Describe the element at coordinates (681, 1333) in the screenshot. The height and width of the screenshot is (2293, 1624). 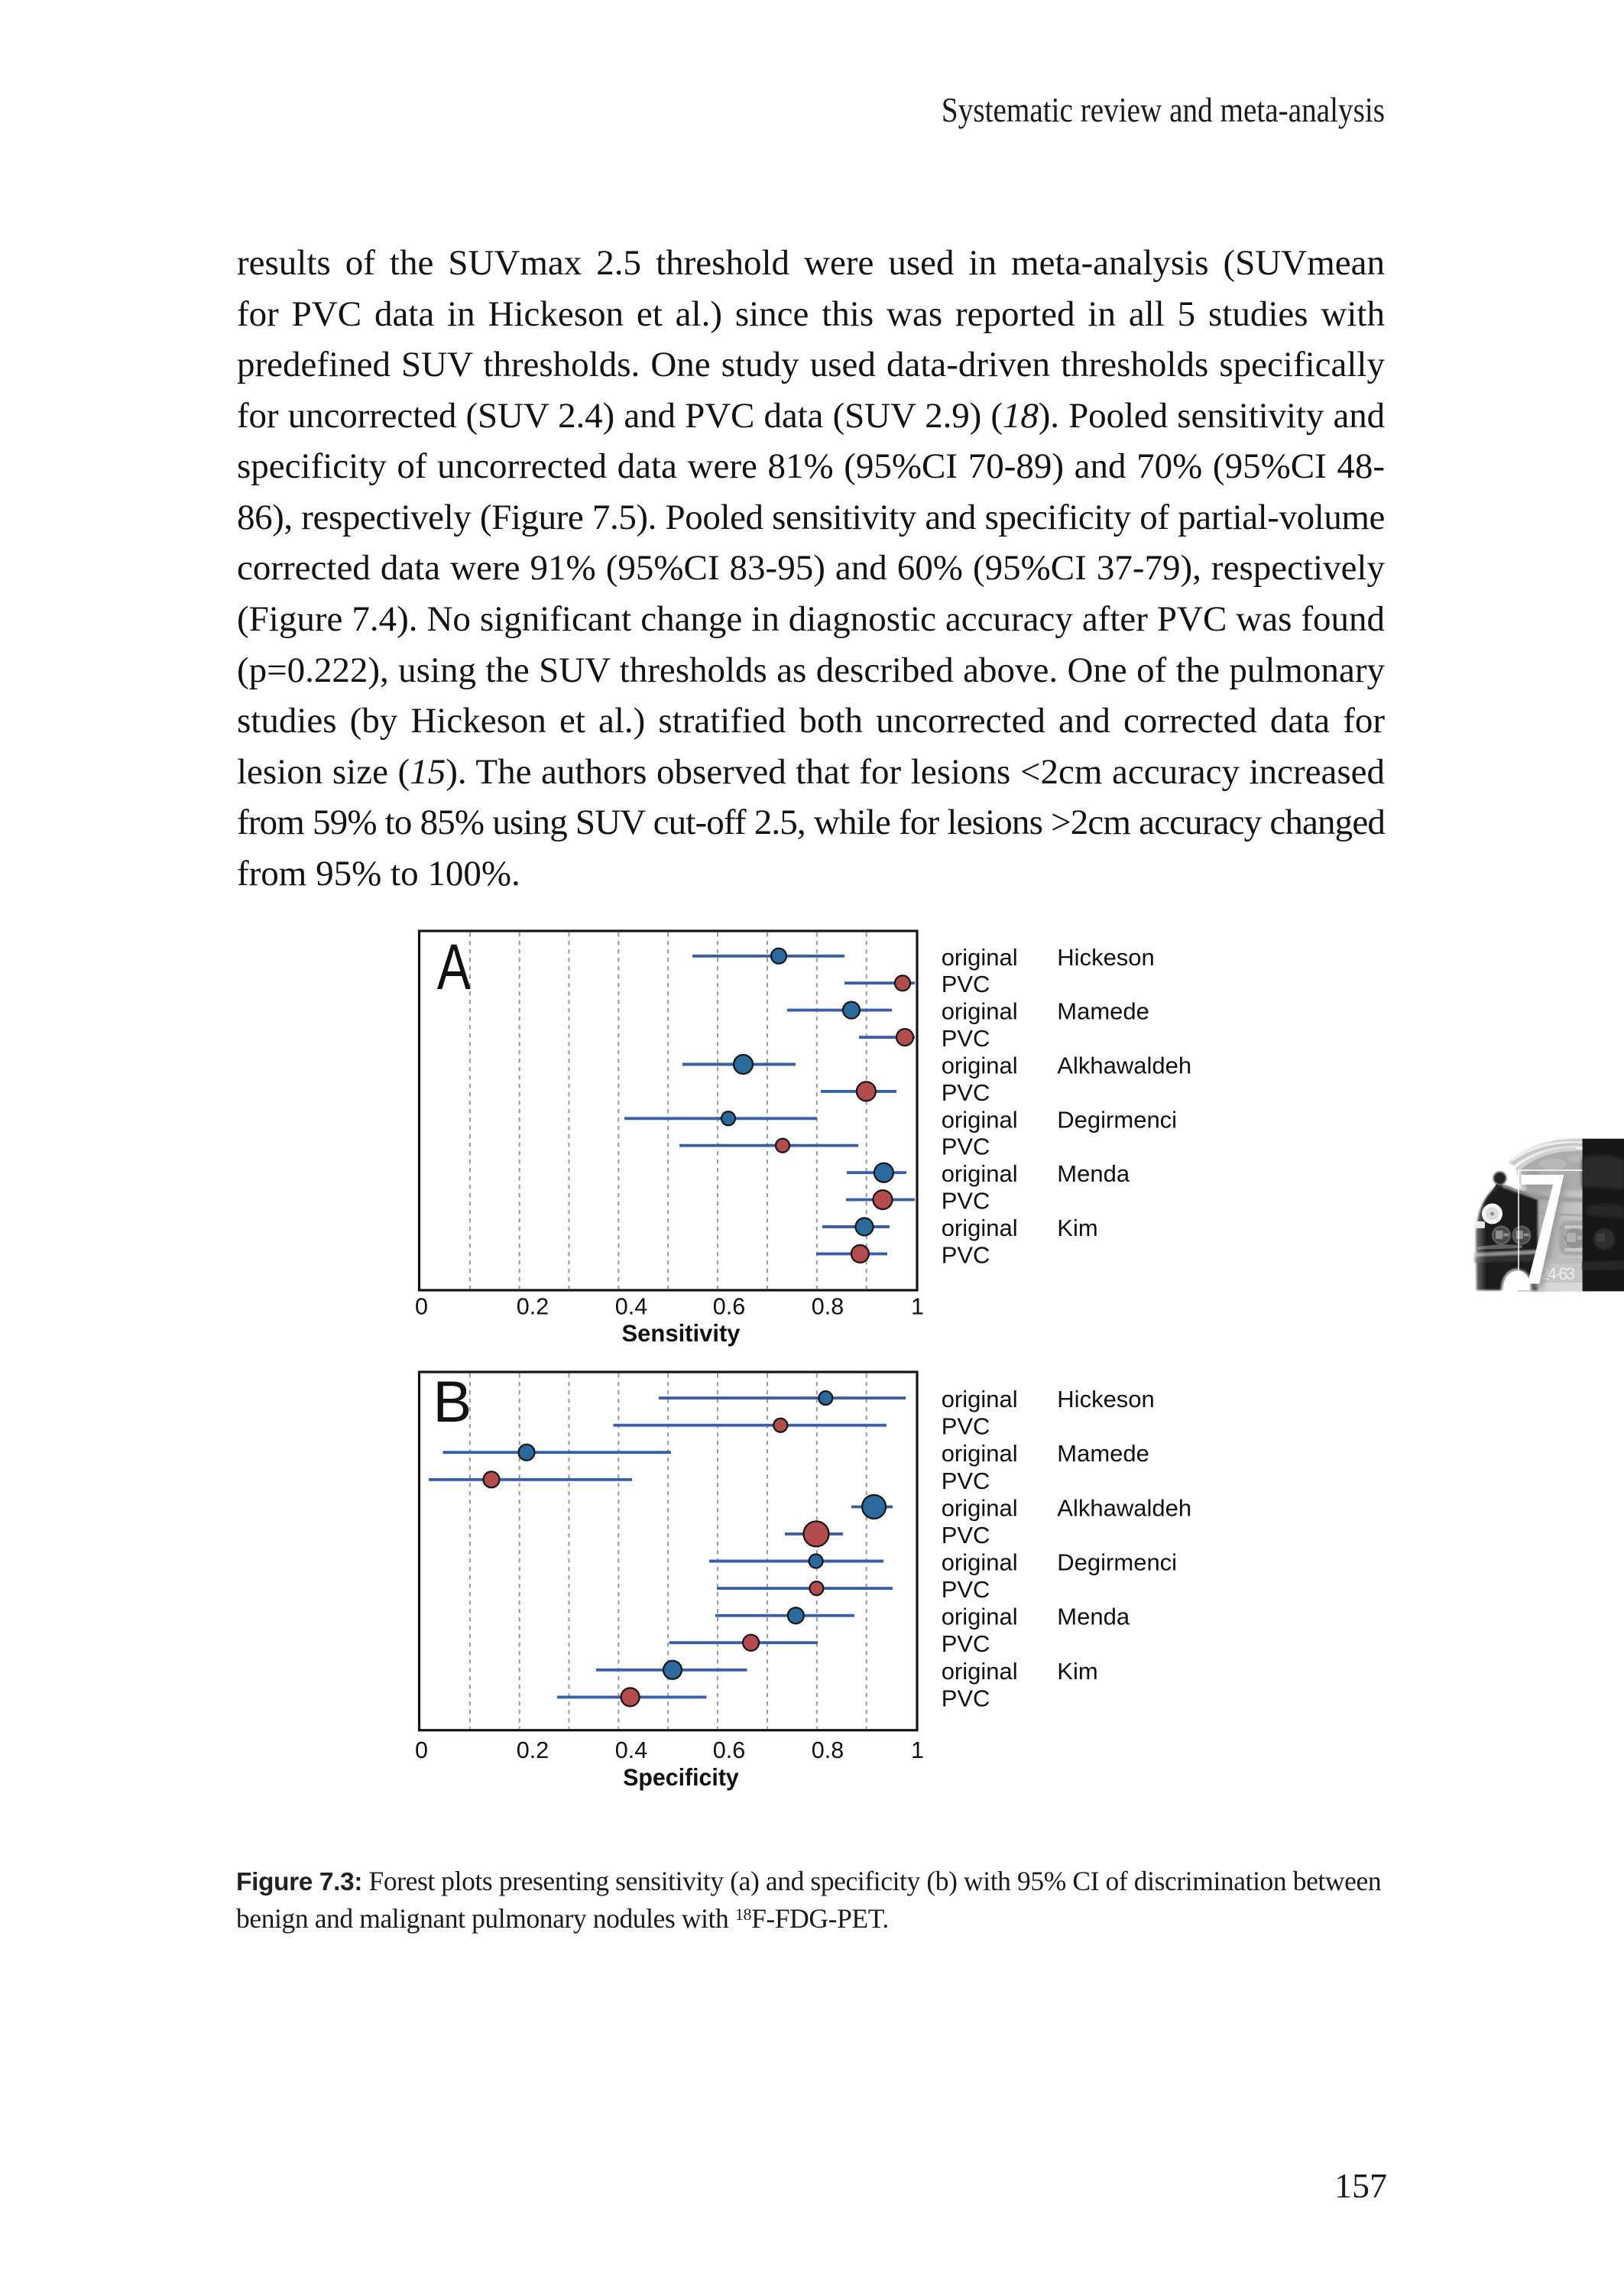
I see `svg-text: Sensitivity` at that location.